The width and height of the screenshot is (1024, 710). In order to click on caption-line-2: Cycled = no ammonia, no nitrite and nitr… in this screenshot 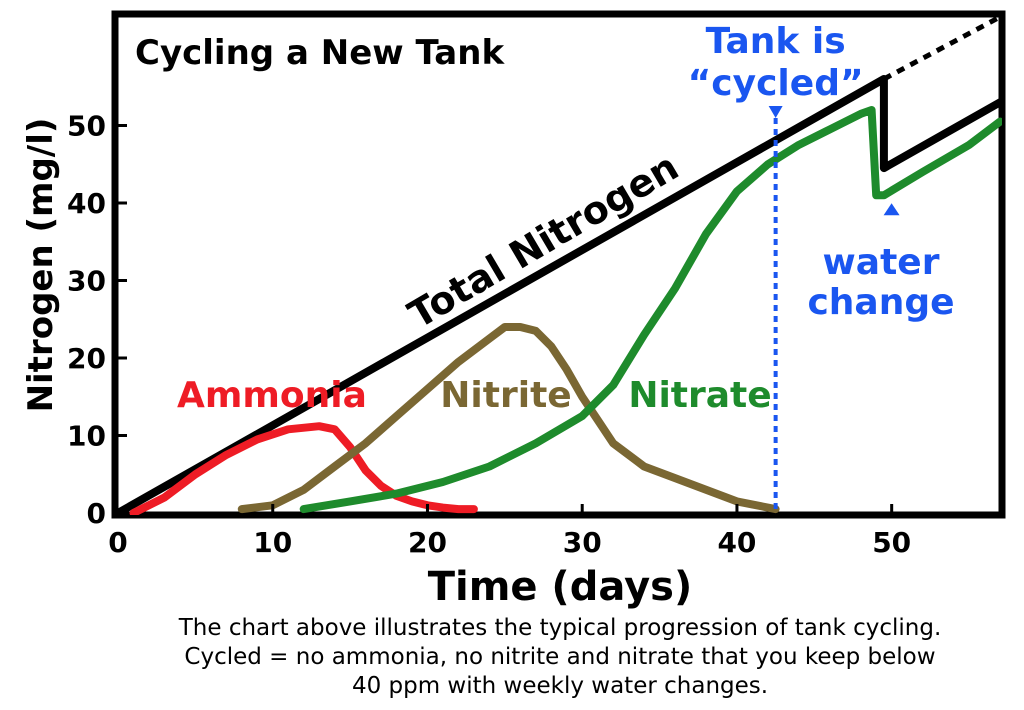, I will do `click(560, 657)`.